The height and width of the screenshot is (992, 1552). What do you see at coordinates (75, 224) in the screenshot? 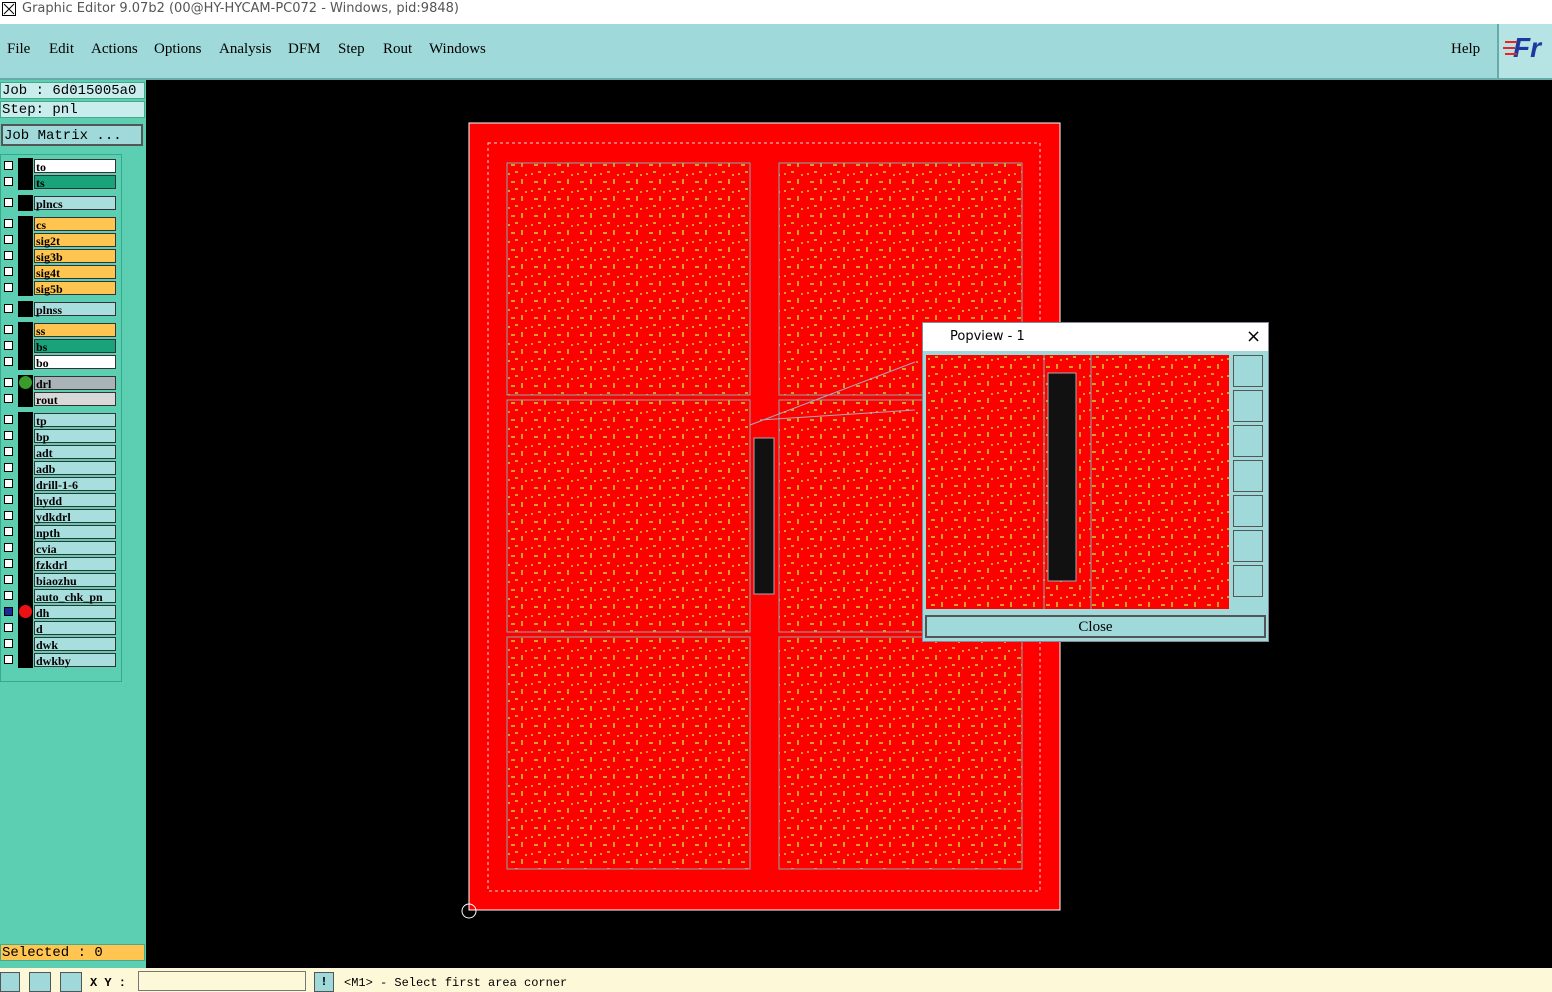
I see `layer-name: cs` at bounding box center [75, 224].